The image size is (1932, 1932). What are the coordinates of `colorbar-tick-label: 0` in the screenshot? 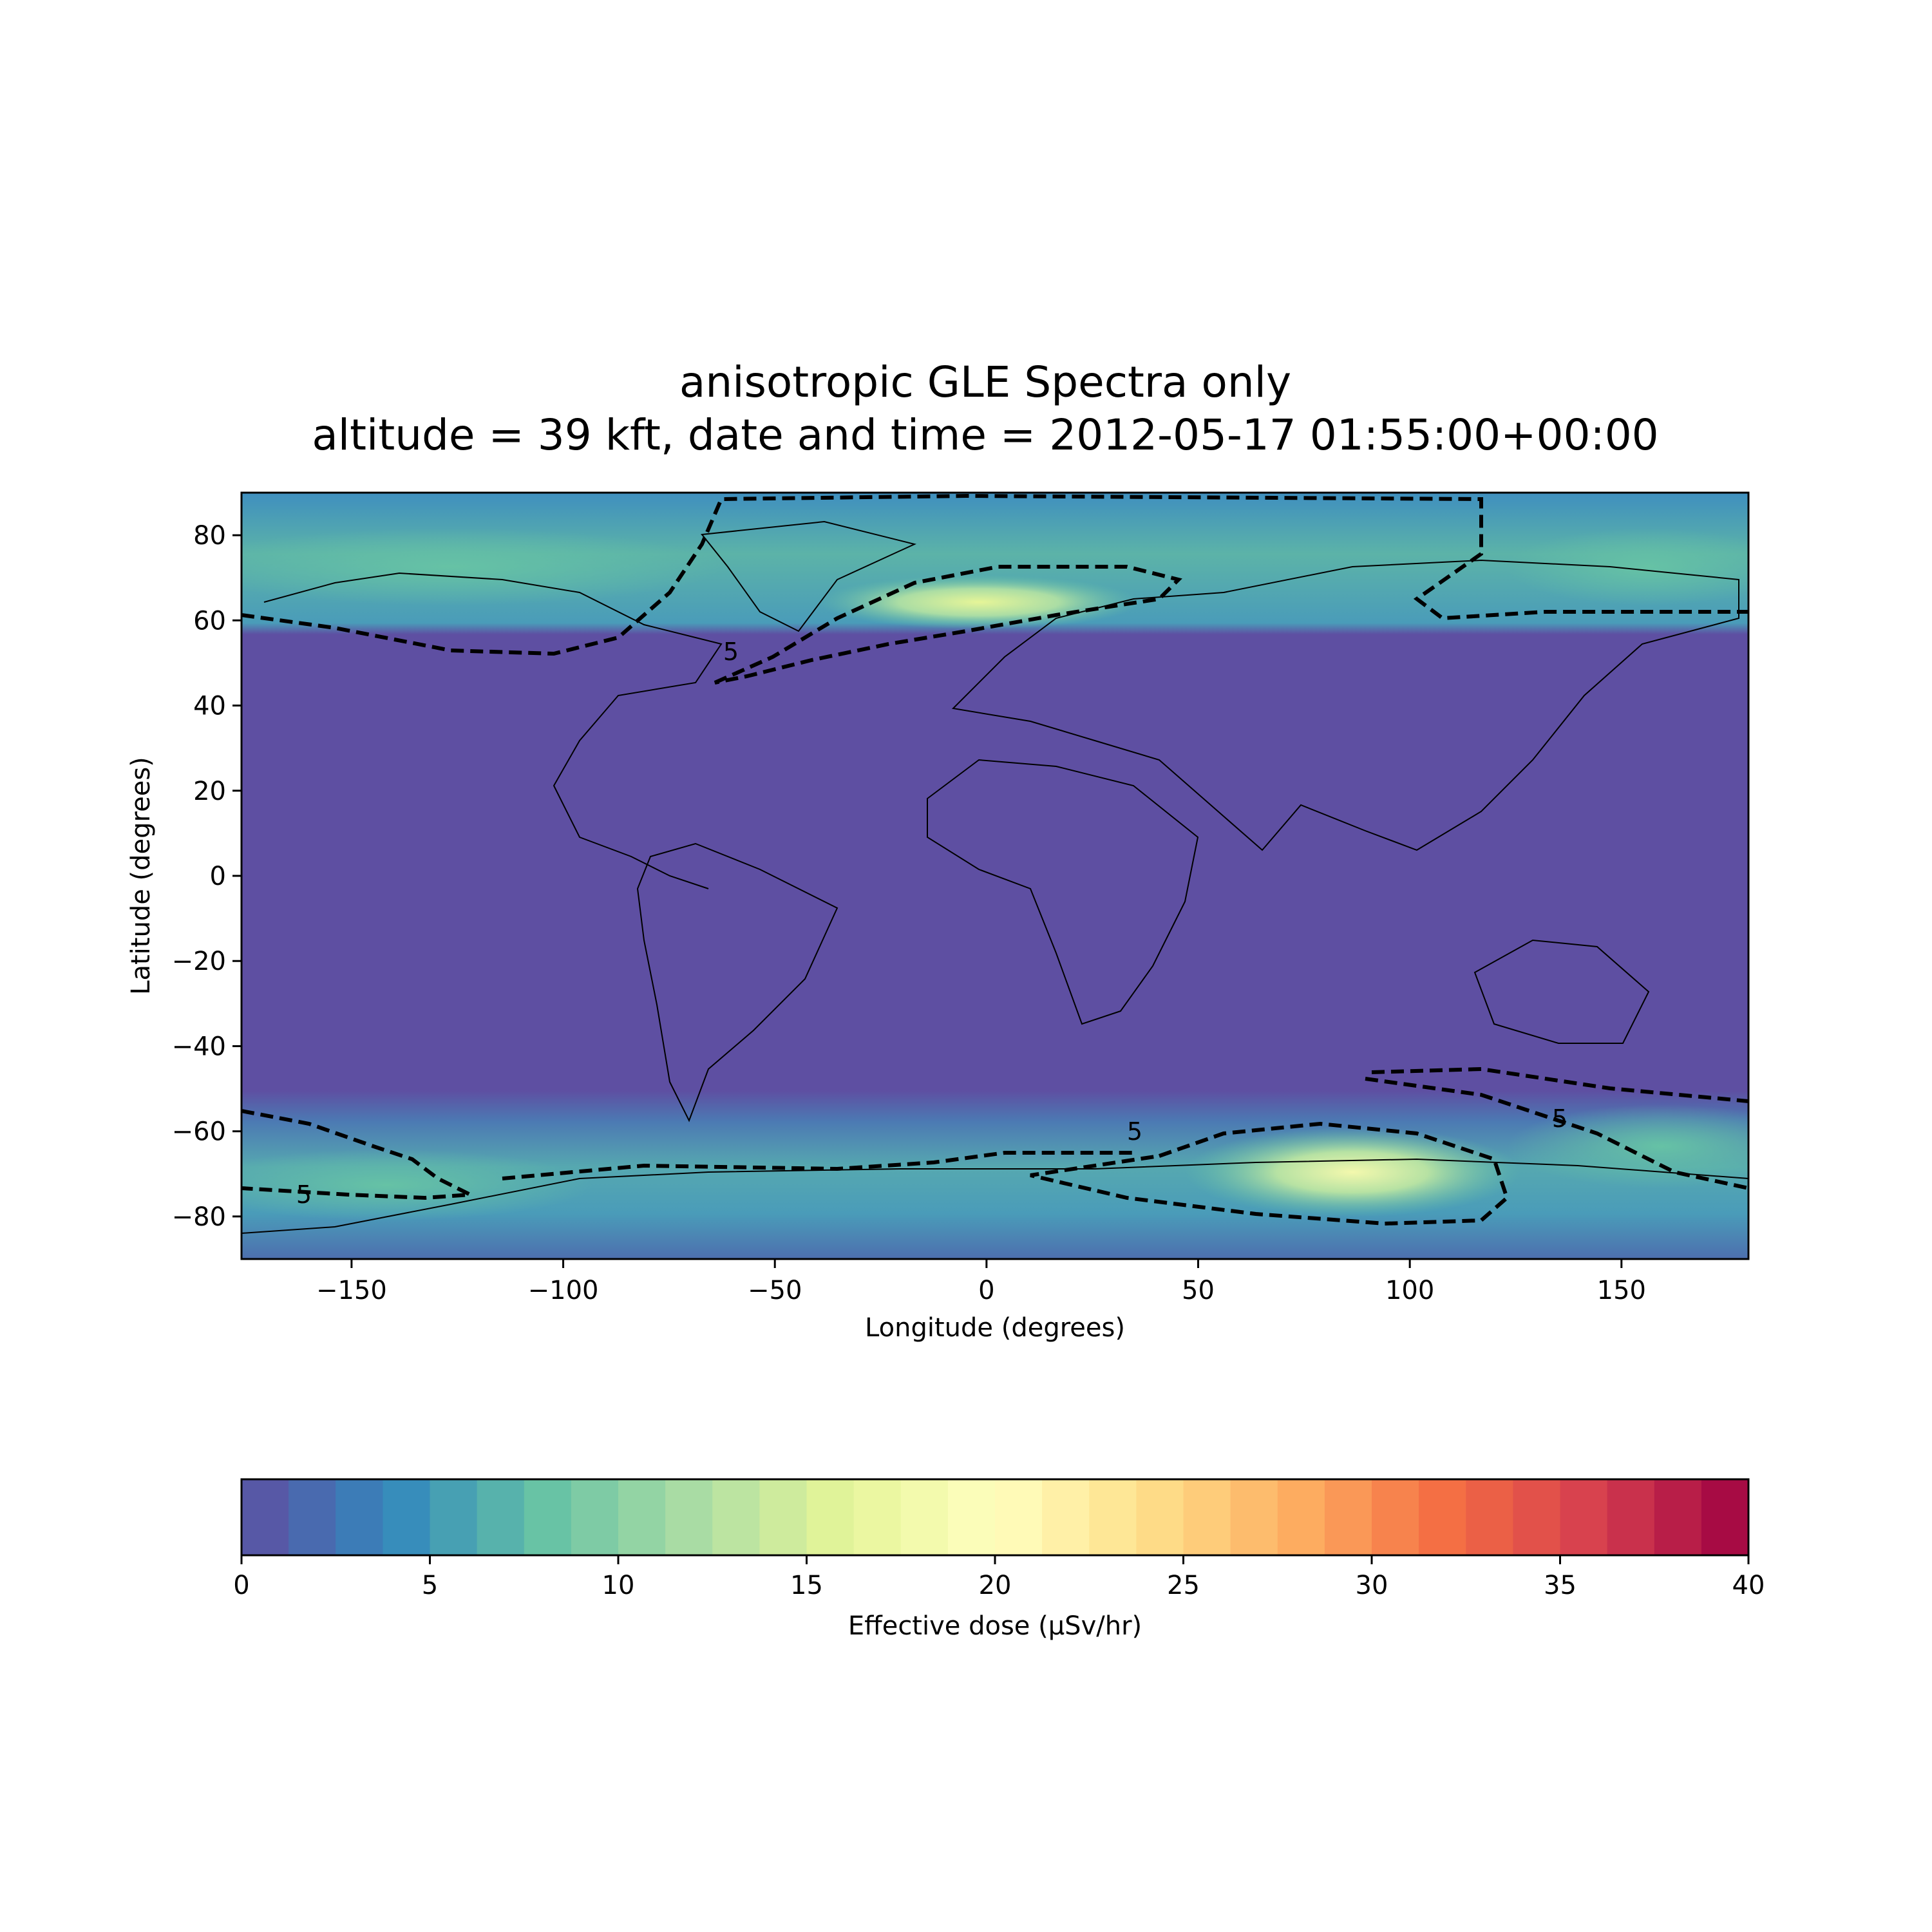 It's located at (241, 1585).